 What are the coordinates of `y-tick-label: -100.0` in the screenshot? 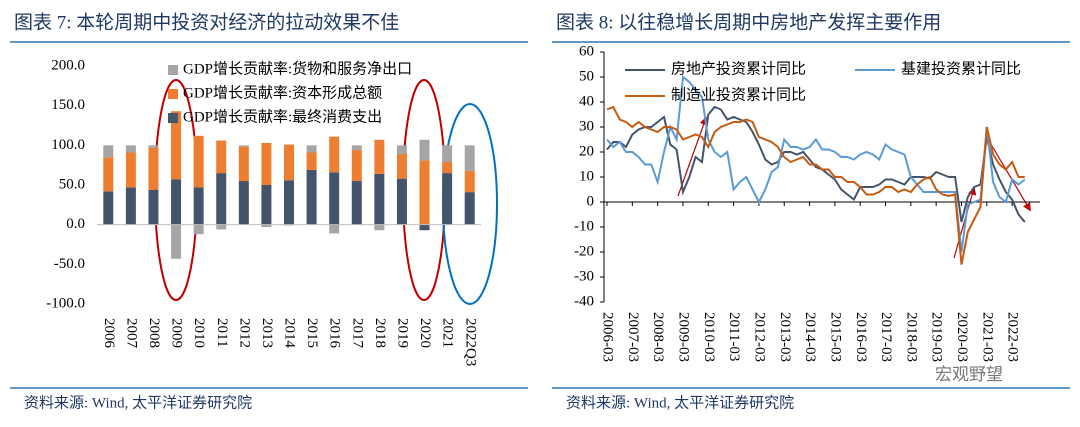 It's located at (65, 303).